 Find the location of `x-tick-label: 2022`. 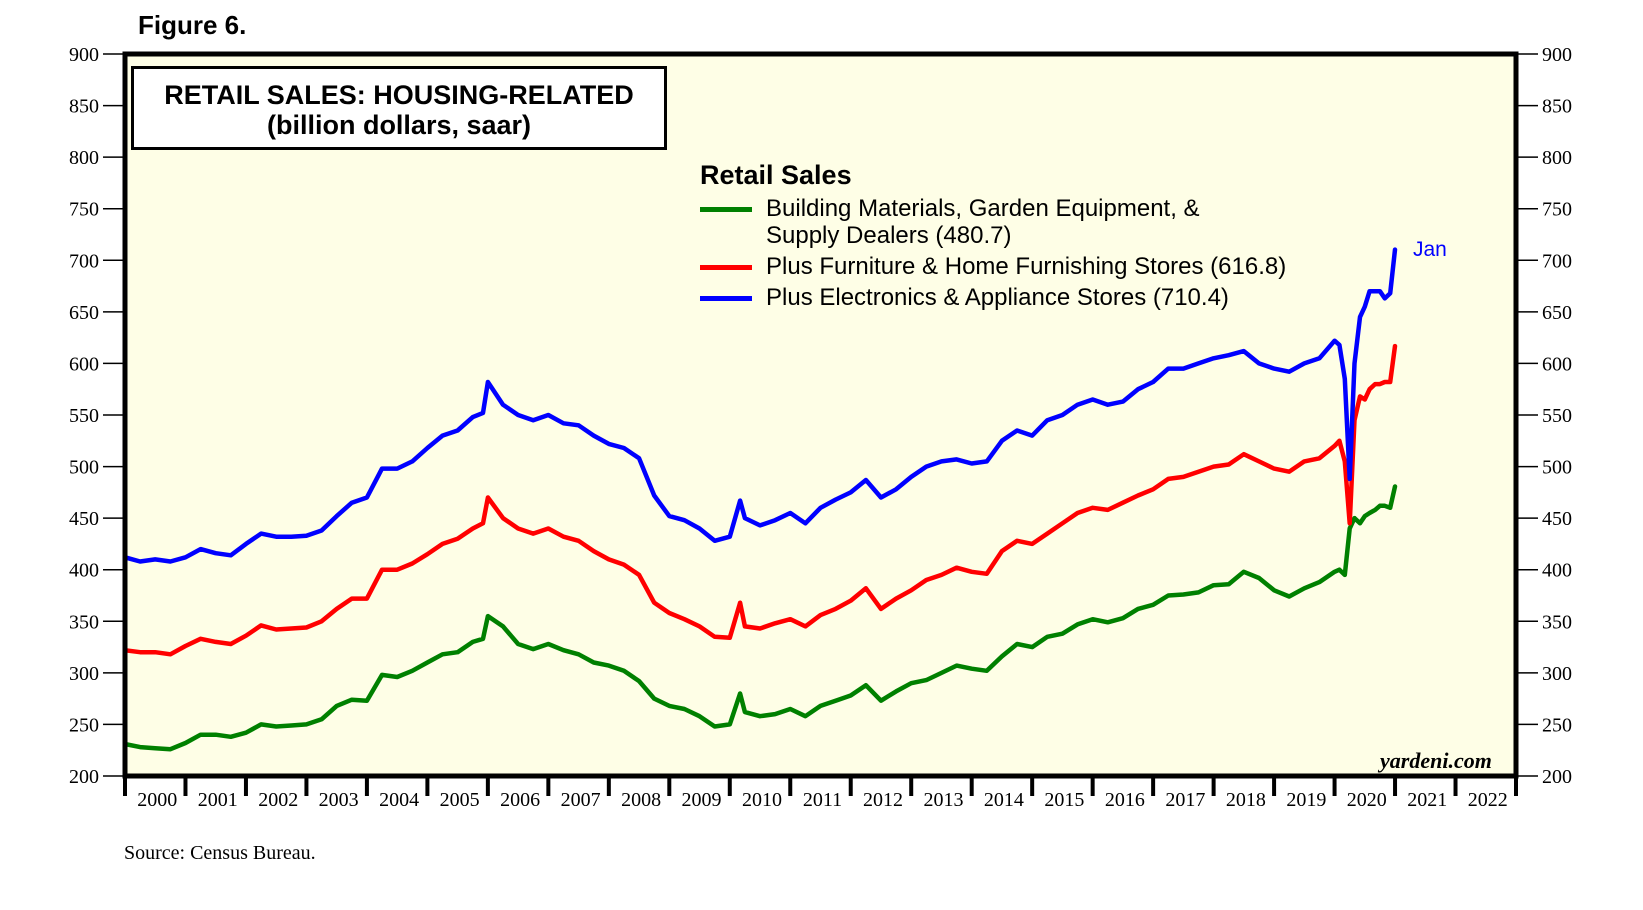

x-tick-label: 2022 is located at coordinates (1488, 800).